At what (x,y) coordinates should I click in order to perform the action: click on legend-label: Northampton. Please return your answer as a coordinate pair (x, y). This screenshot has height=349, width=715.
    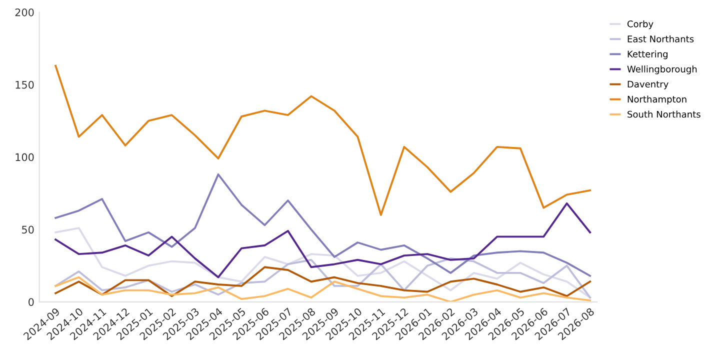
    Looking at the image, I should click on (657, 100).